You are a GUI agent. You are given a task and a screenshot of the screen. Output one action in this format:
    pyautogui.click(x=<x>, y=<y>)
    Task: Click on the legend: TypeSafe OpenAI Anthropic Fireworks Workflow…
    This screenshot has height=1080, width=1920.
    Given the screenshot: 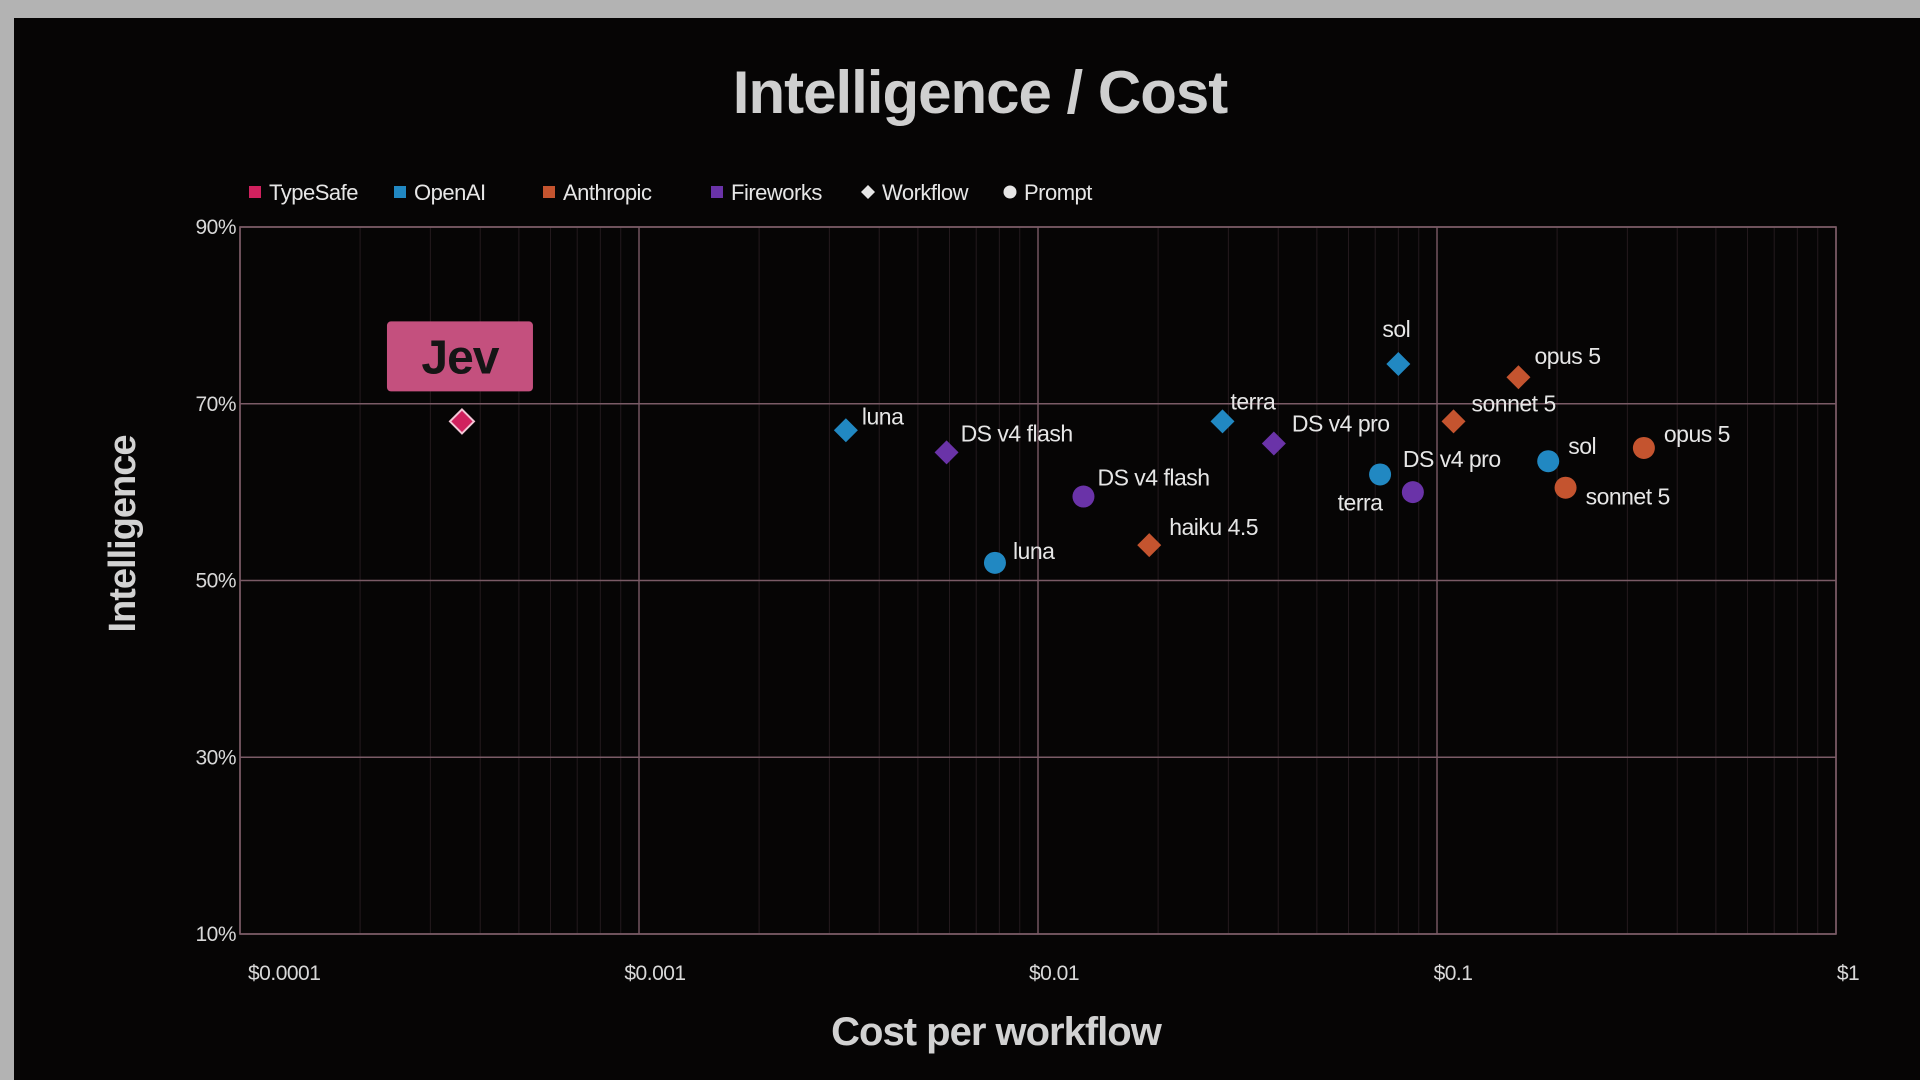 What is the action you would take?
    pyautogui.click(x=671, y=192)
    